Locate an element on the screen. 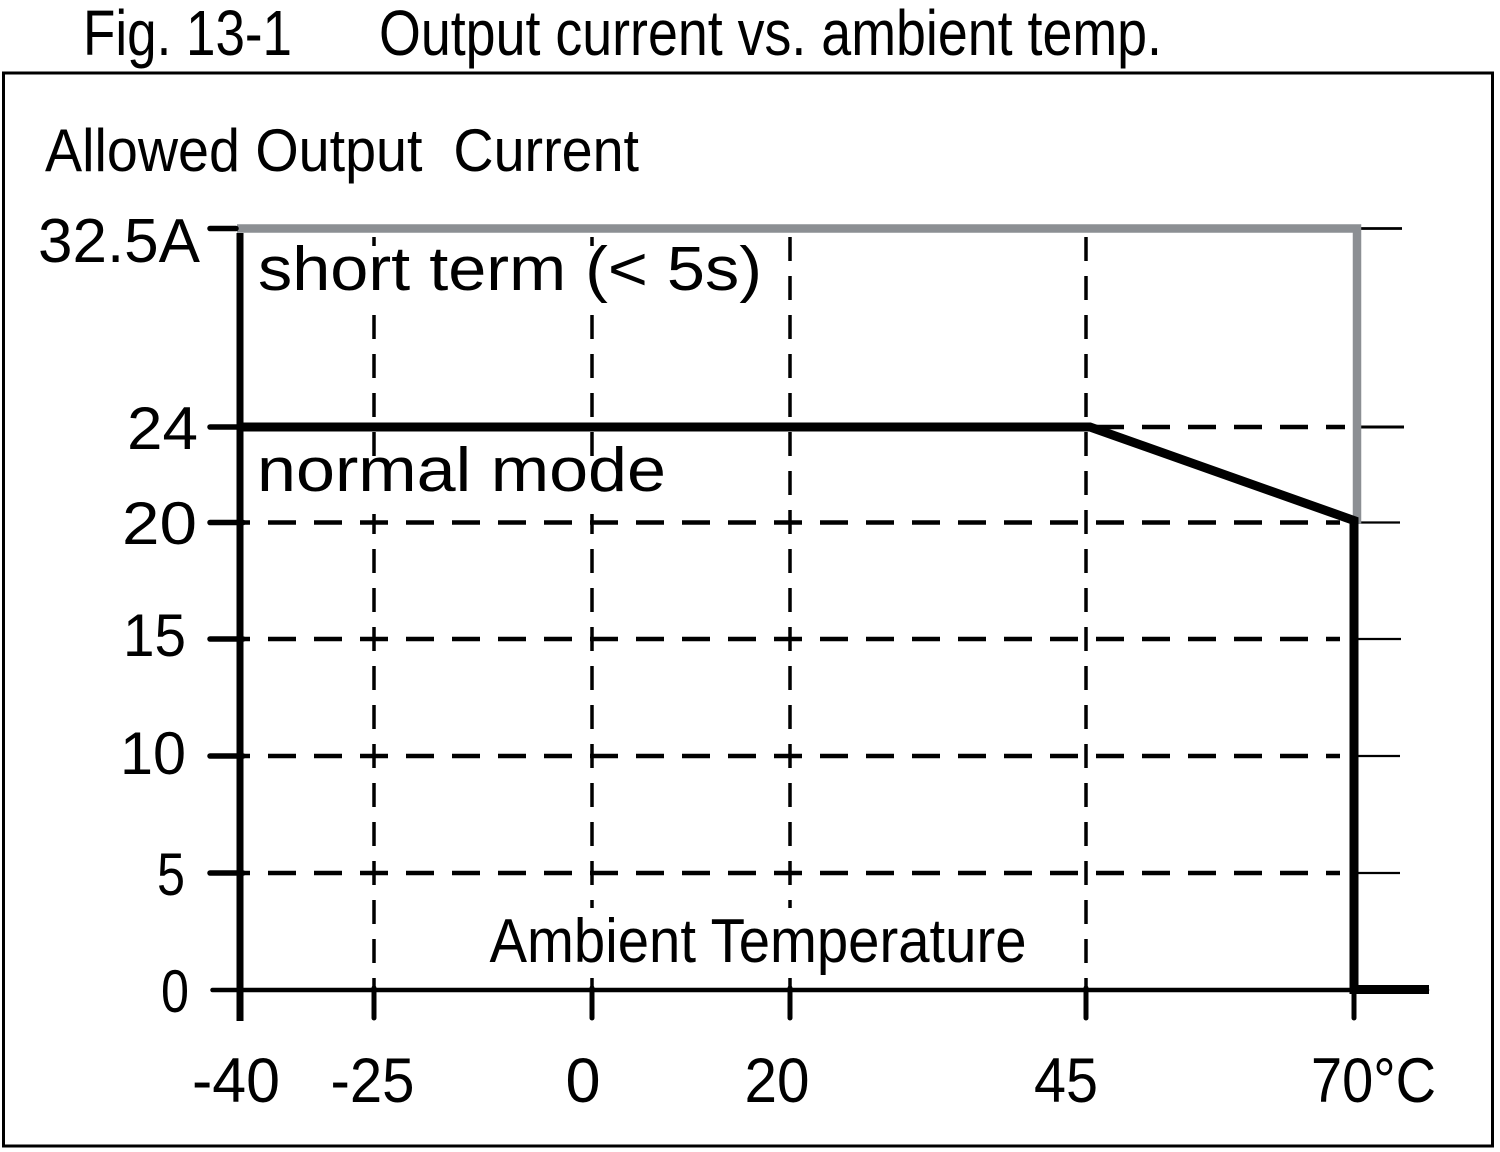 The image size is (1500, 1152). svg-text: Ambient Temperature is located at coordinates (758, 941).